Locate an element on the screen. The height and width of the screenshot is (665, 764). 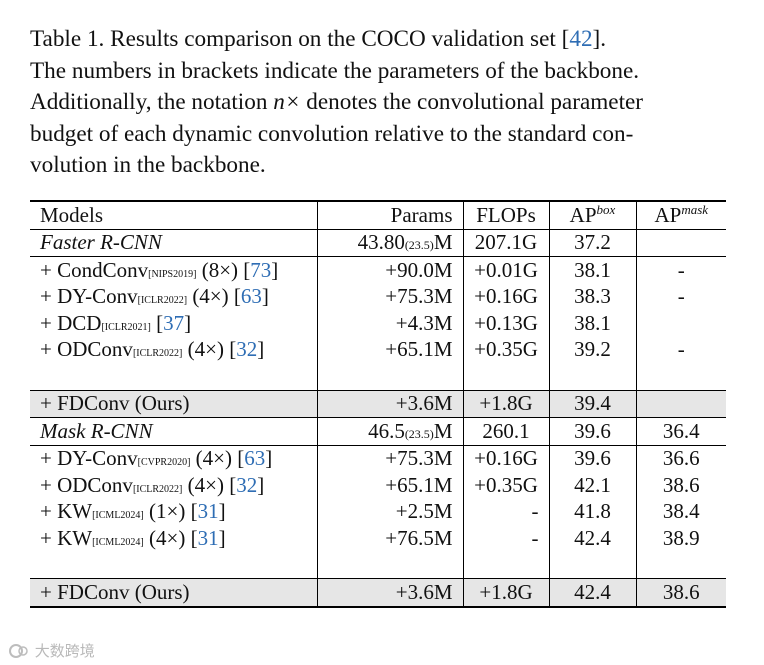
section-flops: 260.1 is located at coordinates (506, 431).